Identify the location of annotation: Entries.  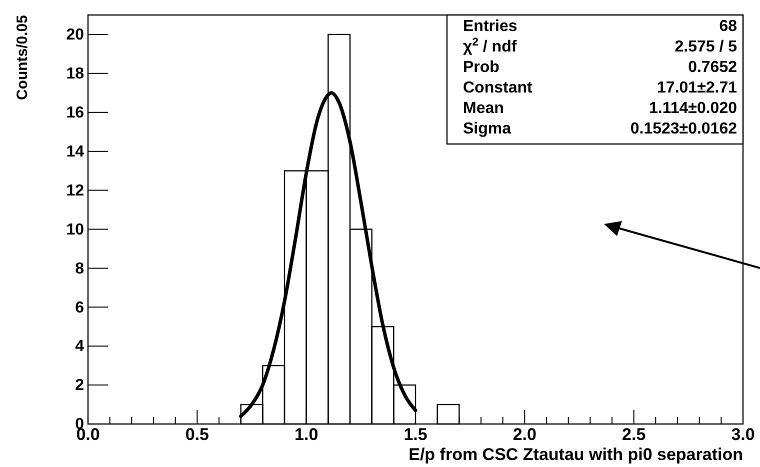
(490, 26).